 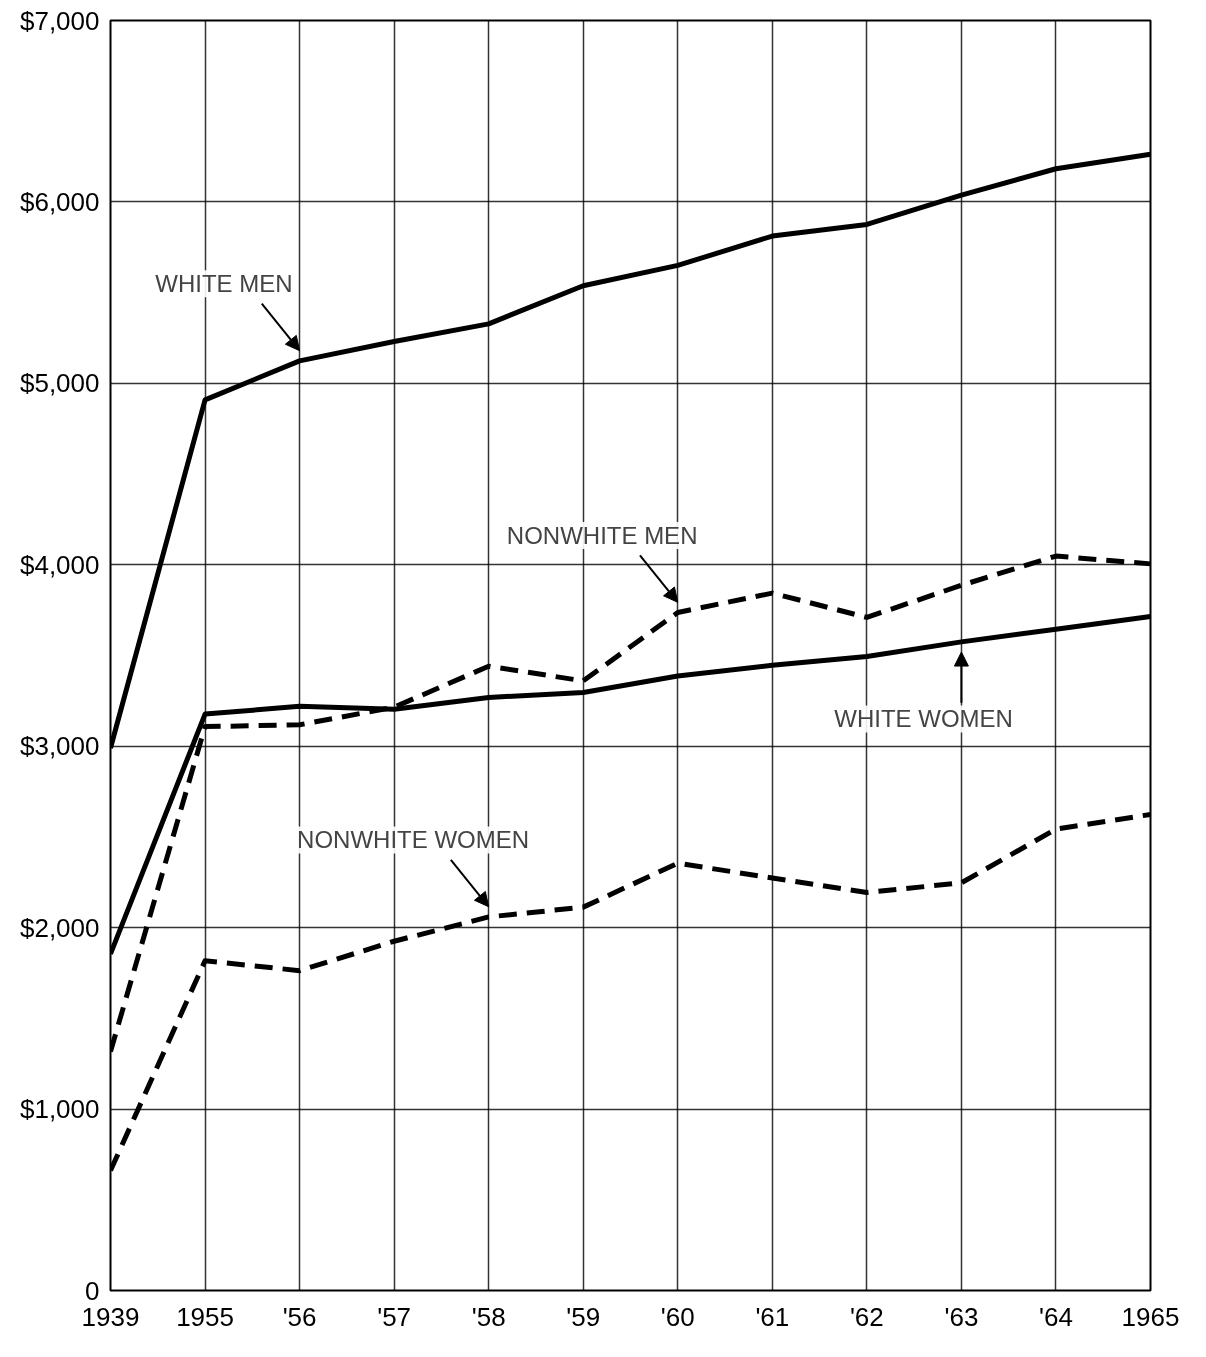 I want to click on x-tick-label: 1955, so click(x=205, y=1316).